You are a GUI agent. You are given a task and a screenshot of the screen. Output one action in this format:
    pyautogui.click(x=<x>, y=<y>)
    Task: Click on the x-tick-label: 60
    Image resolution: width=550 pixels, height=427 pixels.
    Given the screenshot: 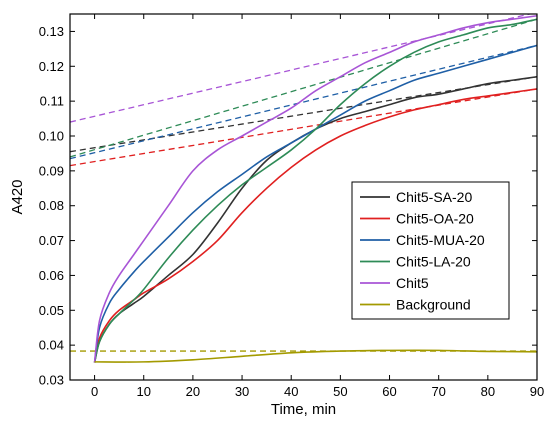 What is the action you would take?
    pyautogui.click(x=389, y=391)
    